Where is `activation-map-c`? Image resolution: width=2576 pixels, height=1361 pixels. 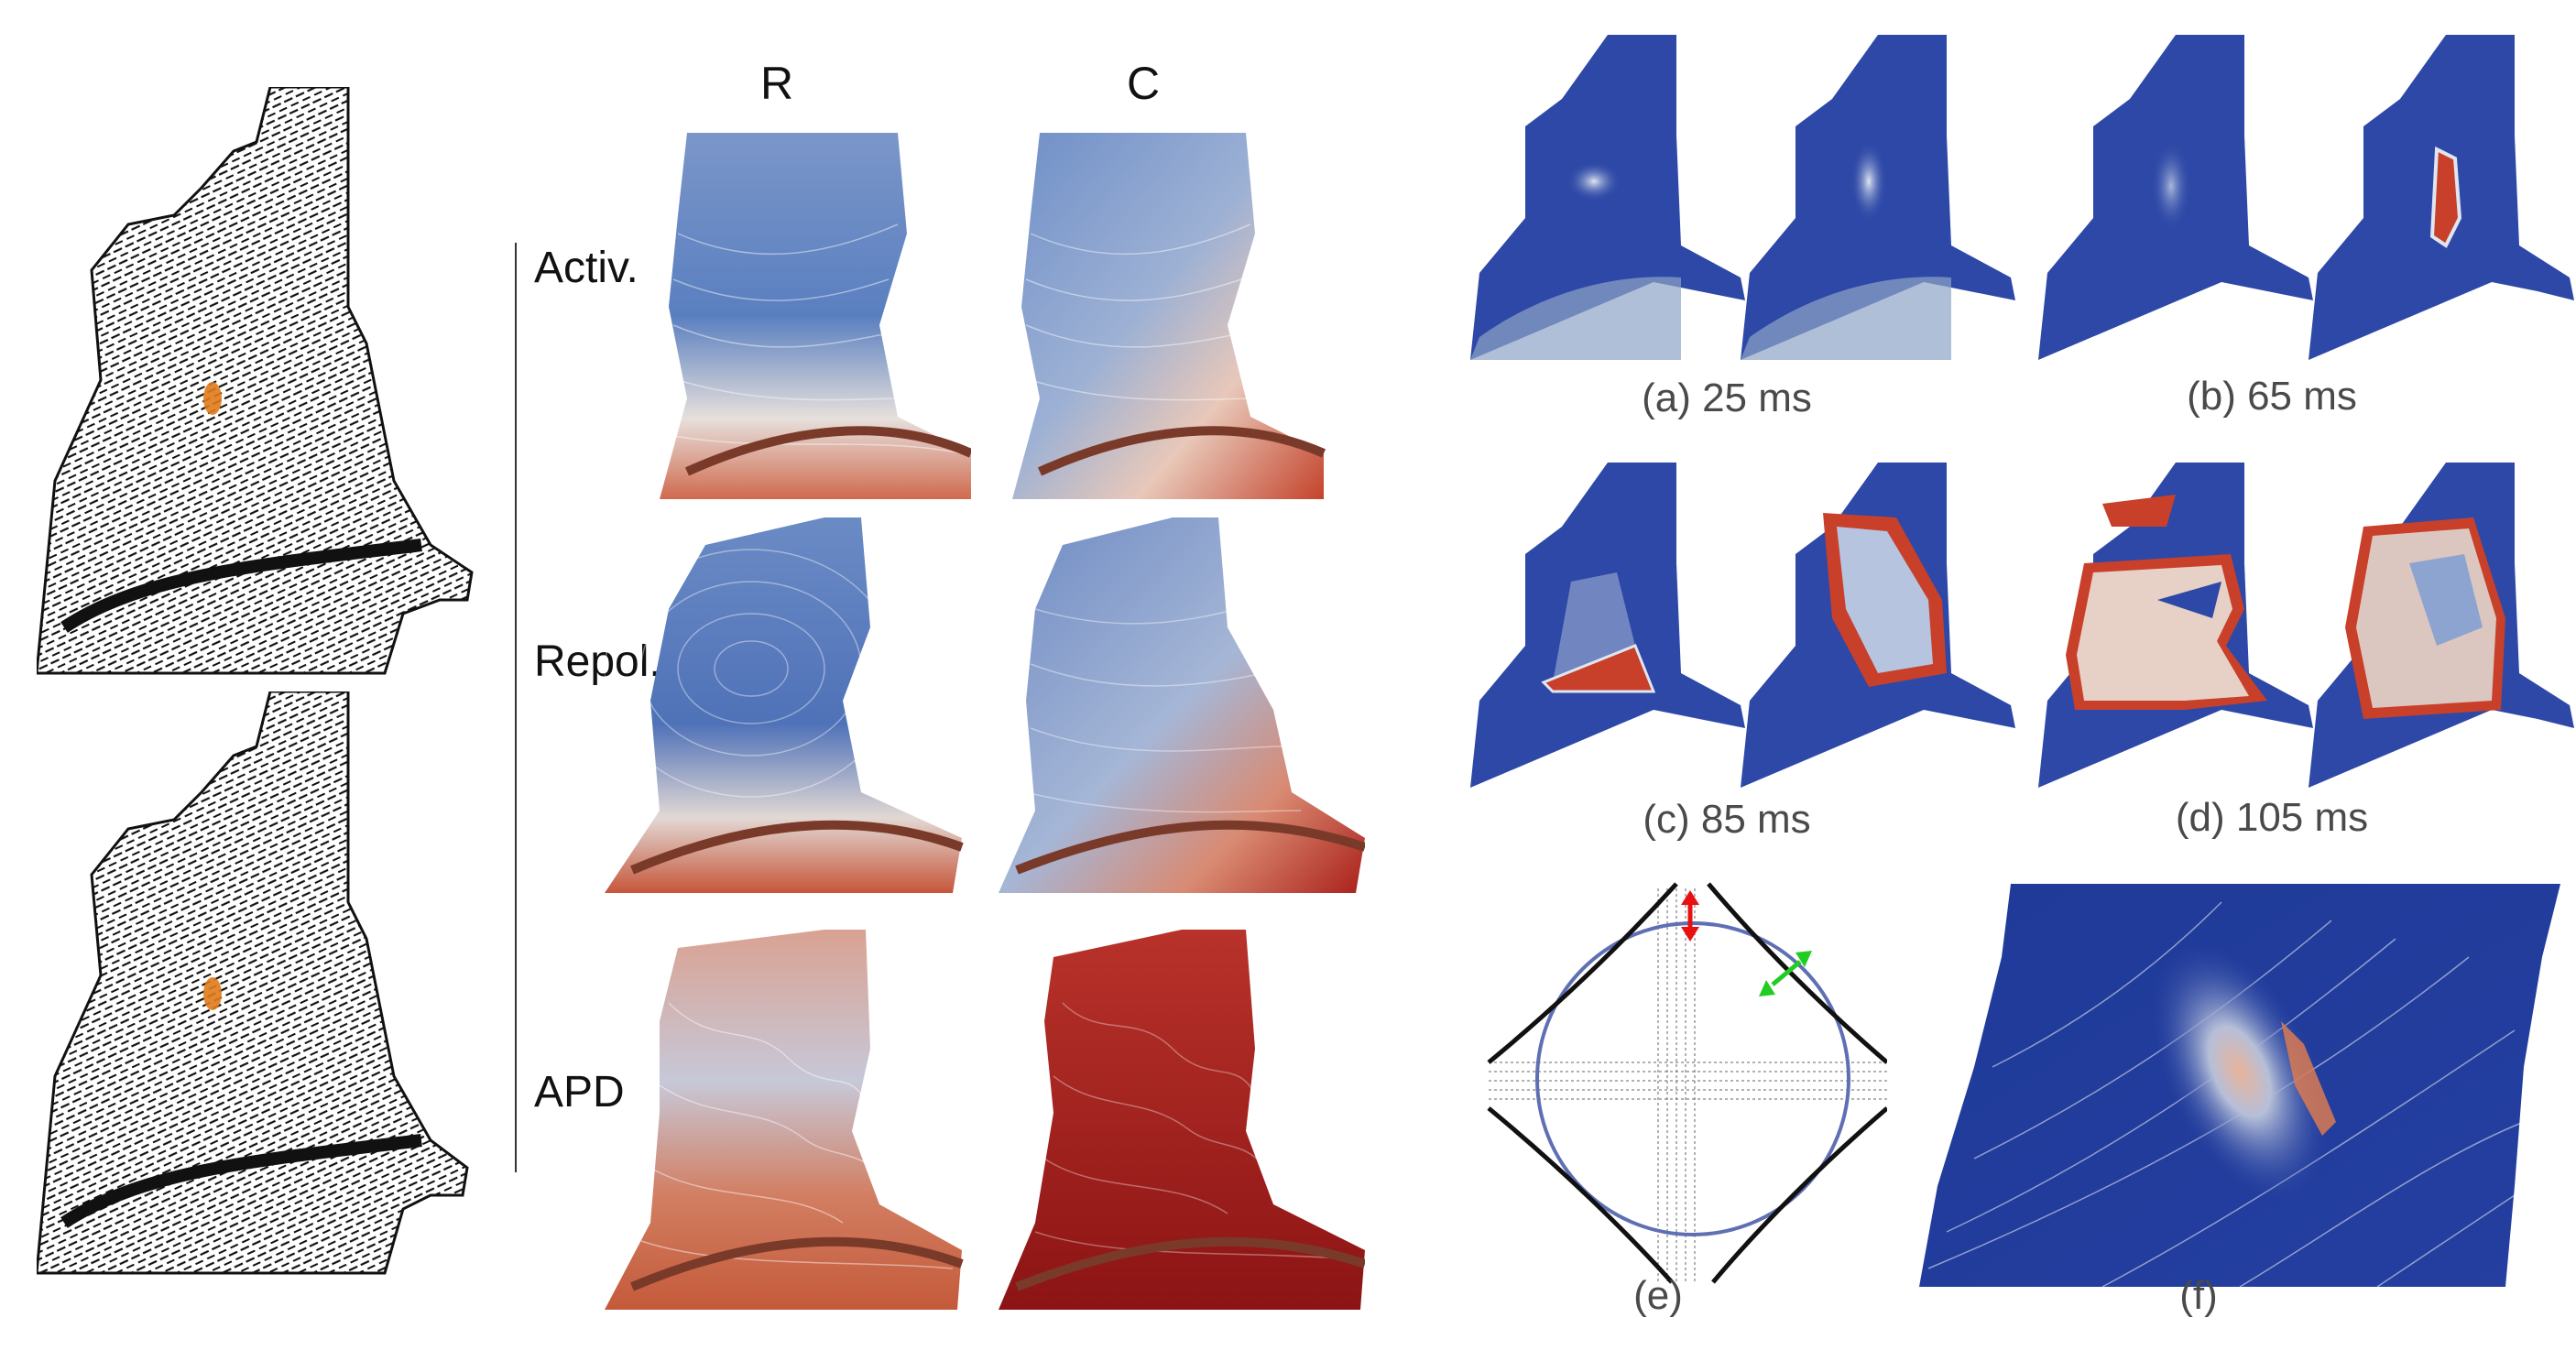 activation-map-c is located at coordinates (1169, 316).